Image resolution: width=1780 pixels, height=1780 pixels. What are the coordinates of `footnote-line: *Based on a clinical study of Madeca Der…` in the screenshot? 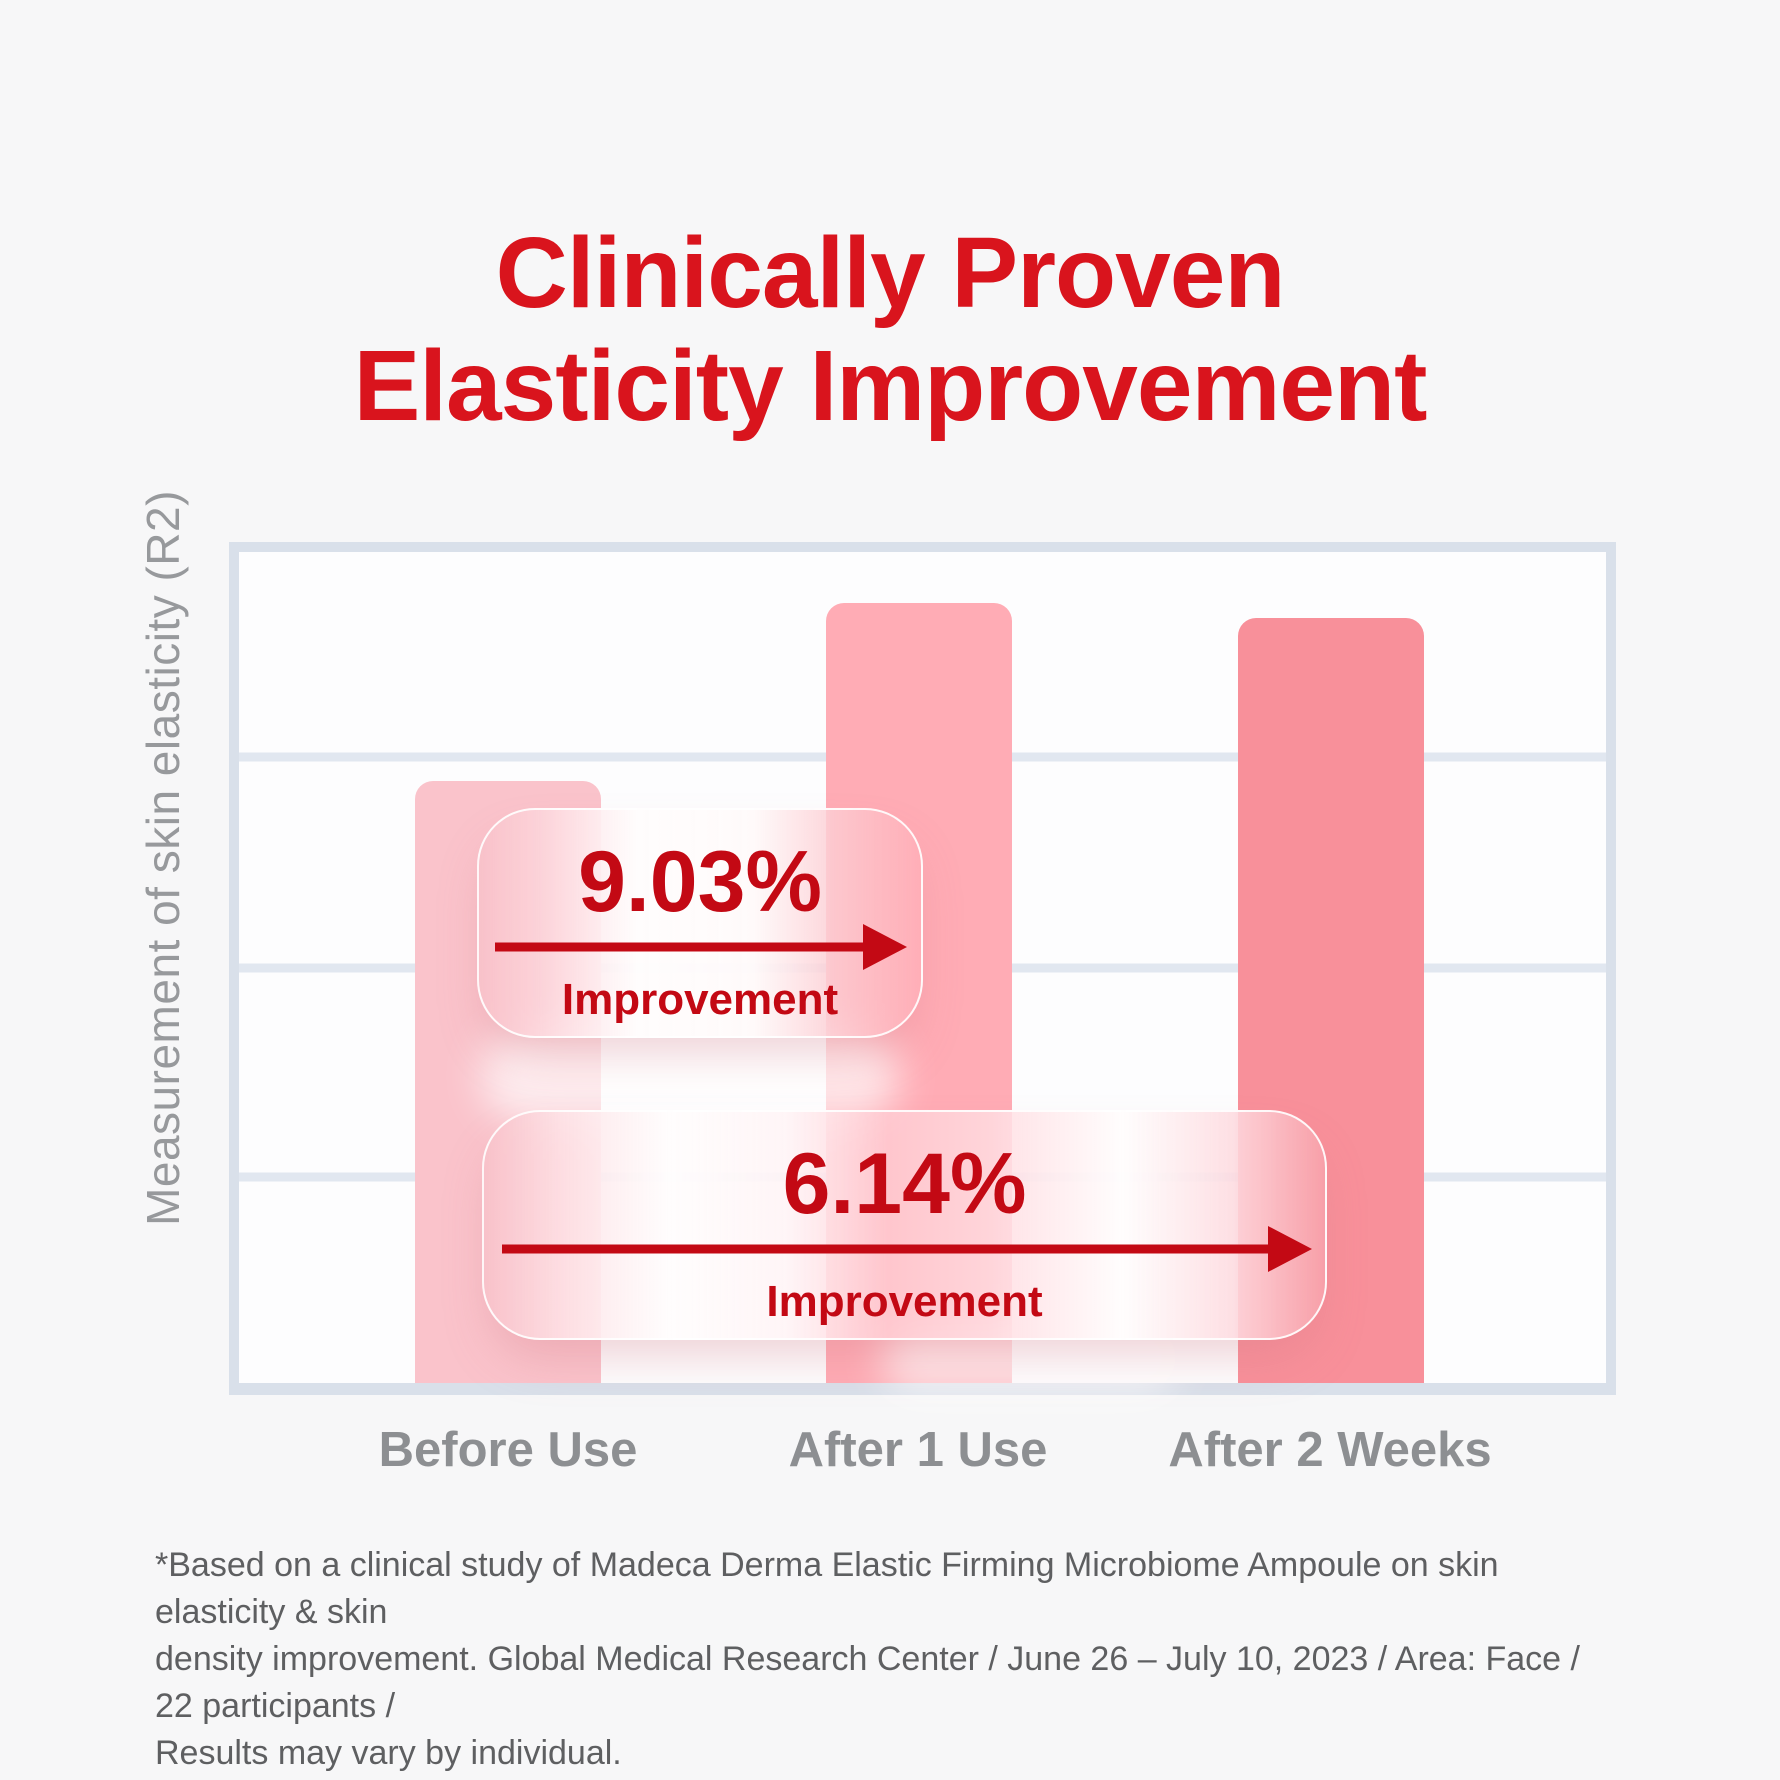 It's located at (827, 1588).